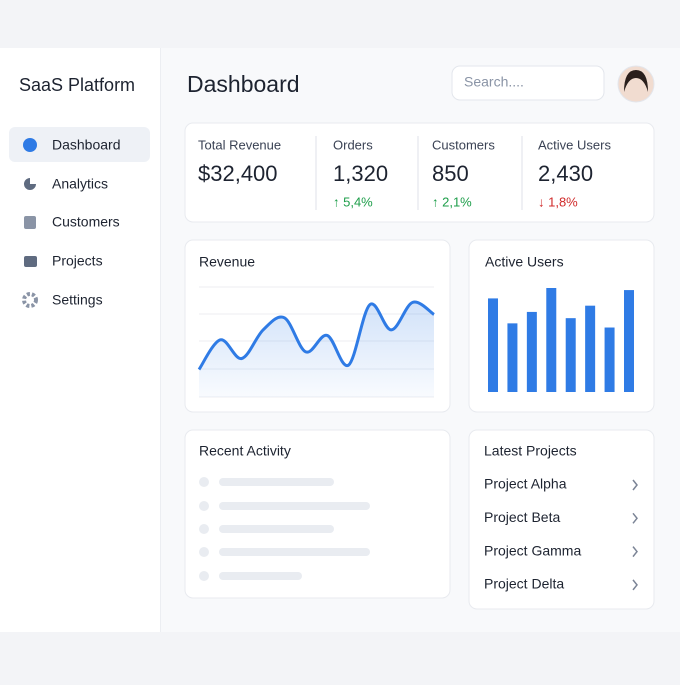 This screenshot has width=680, height=685. Describe the element at coordinates (452, 201) in the screenshot. I see `stat-change: ↑ 2,1%` at that location.